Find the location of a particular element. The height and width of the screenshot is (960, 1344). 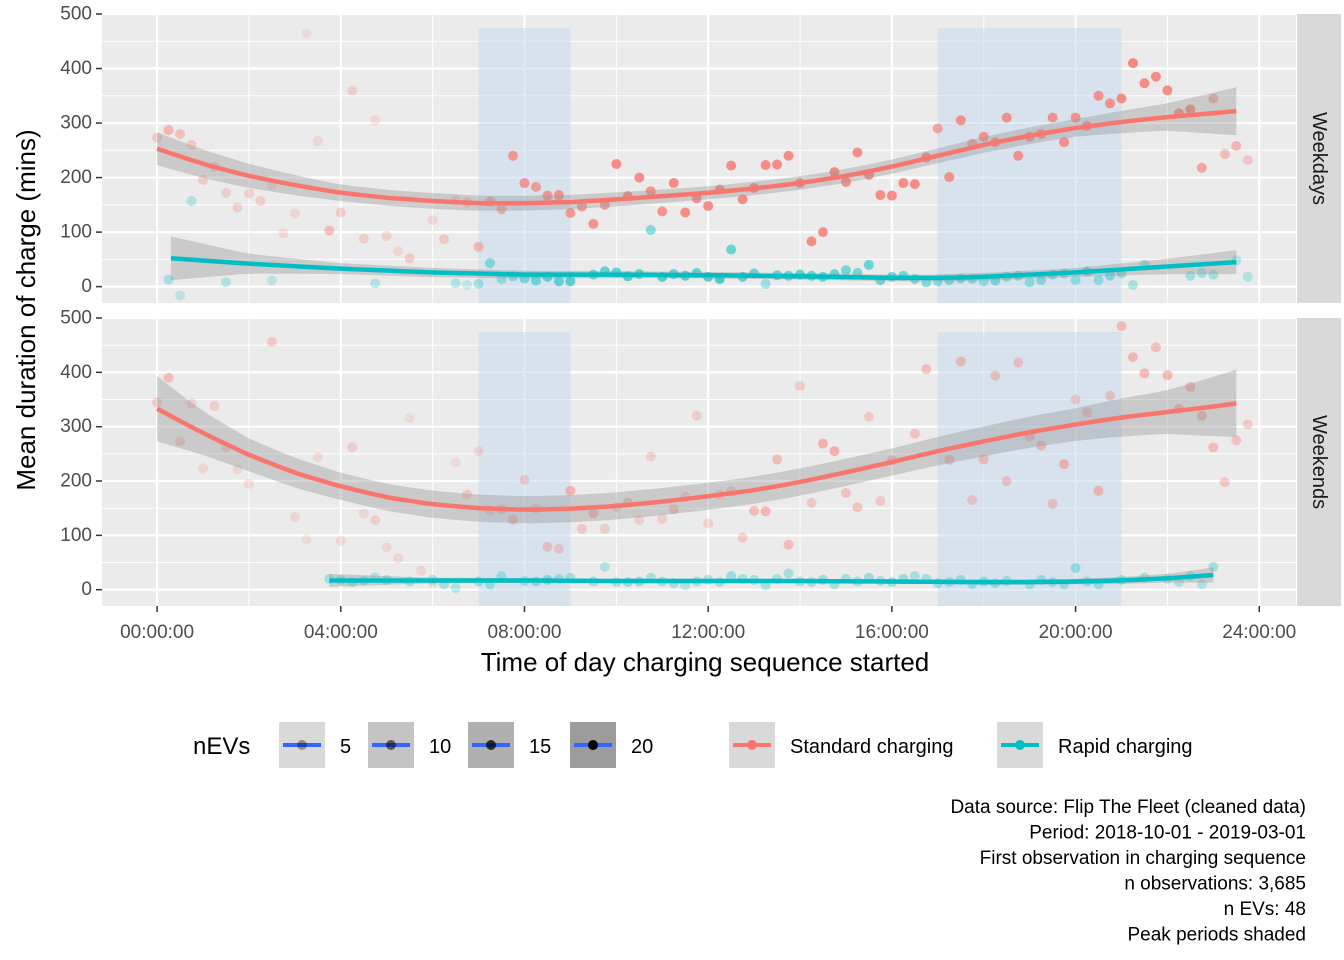

legend-label: Rapid charging is located at coordinates (1125, 747).